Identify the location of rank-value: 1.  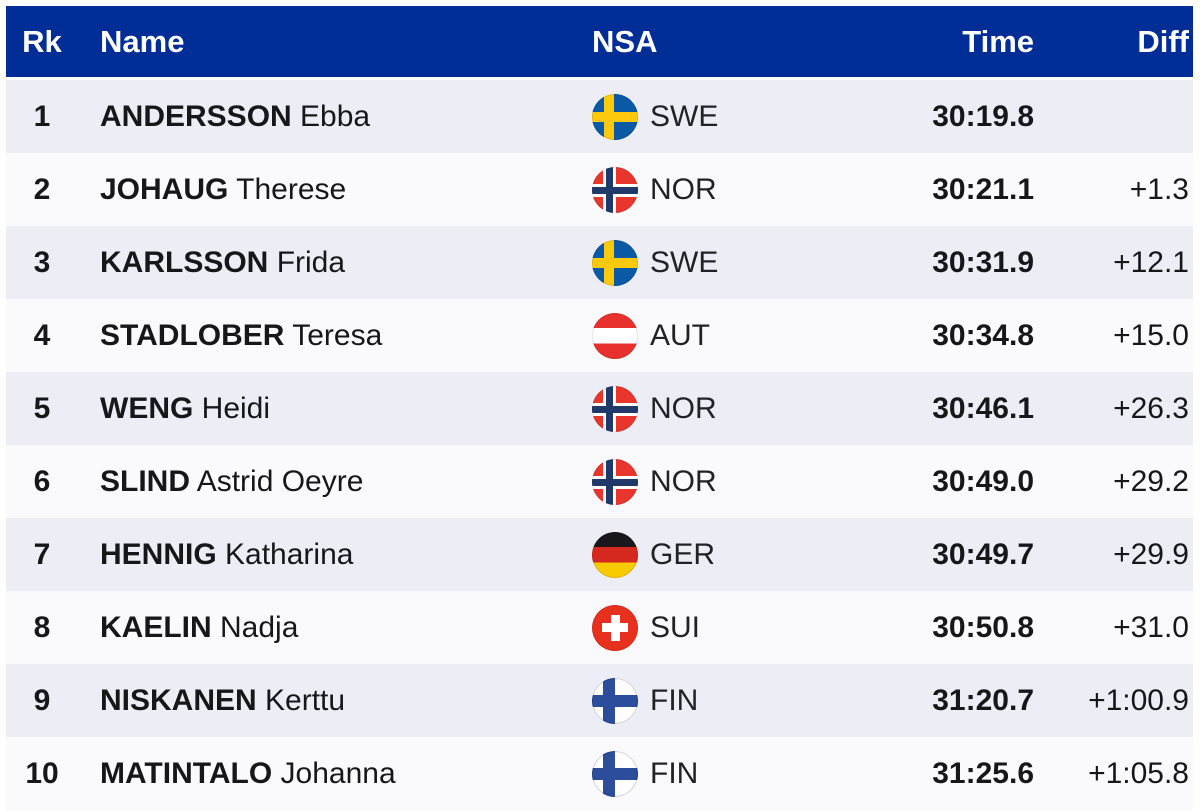
(42, 116).